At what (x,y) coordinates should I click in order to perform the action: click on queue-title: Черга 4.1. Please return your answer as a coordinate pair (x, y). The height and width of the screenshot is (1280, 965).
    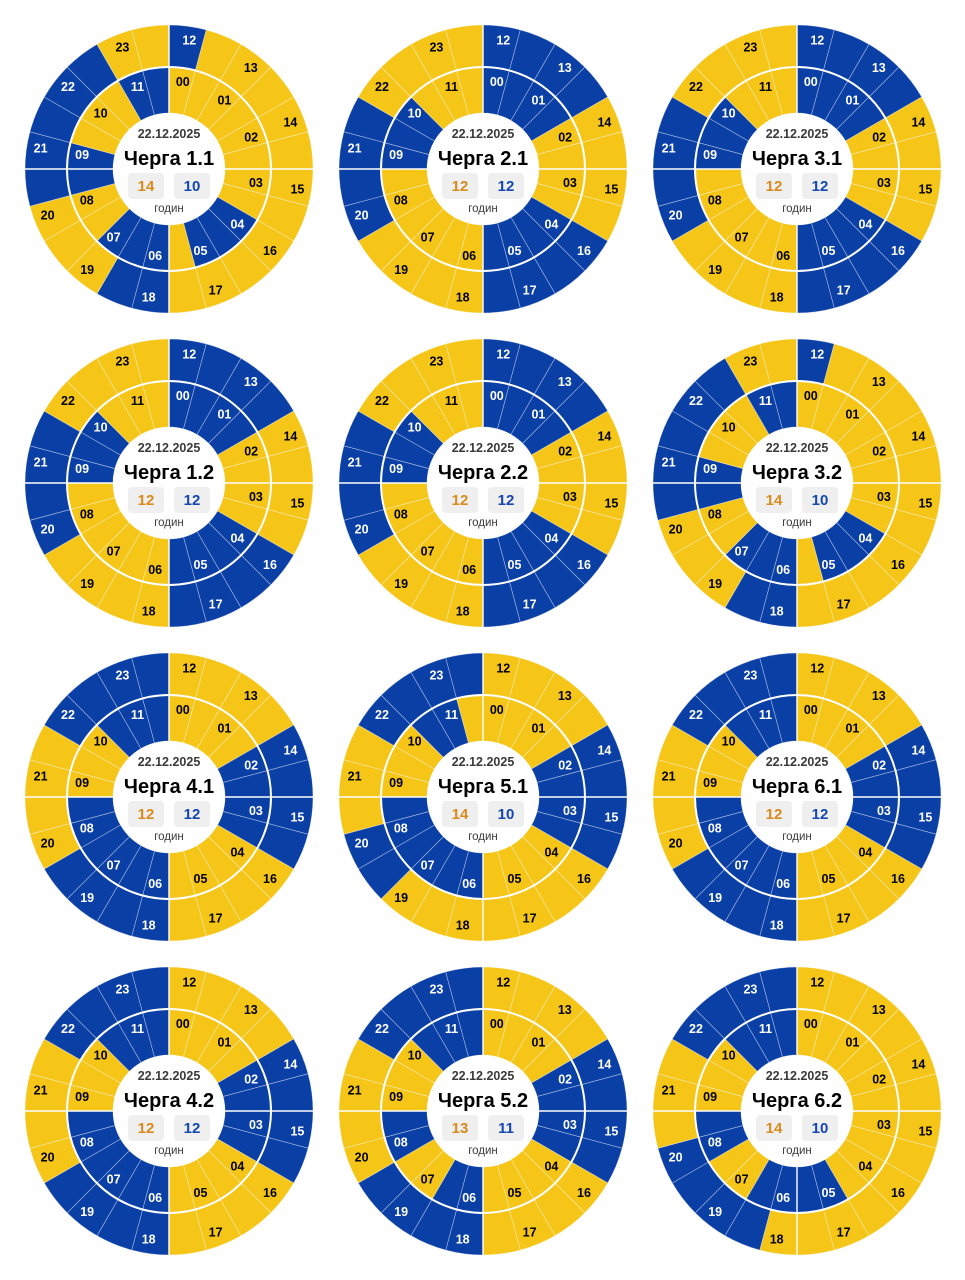
    Looking at the image, I should click on (169, 787).